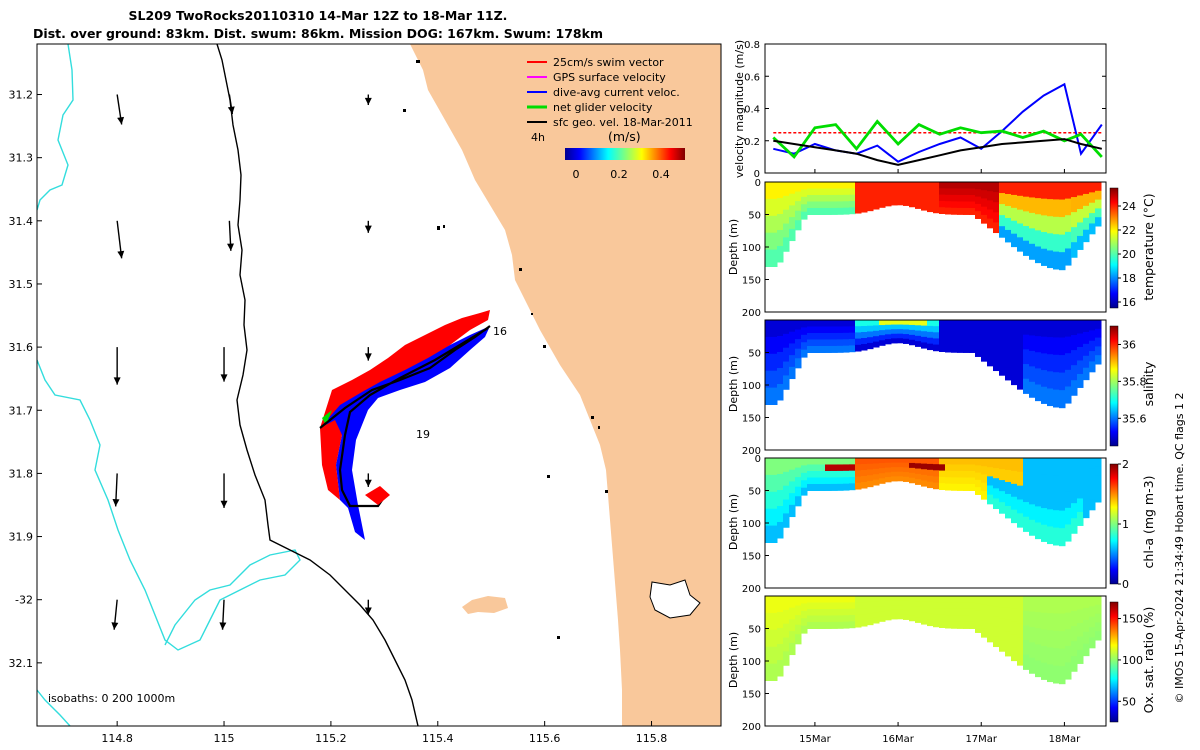 This screenshot has height=750, width=1200. What do you see at coordinates (623, 122) in the screenshot?
I see `legend-label: sfc geo. vel. 18-Mar-2011` at bounding box center [623, 122].